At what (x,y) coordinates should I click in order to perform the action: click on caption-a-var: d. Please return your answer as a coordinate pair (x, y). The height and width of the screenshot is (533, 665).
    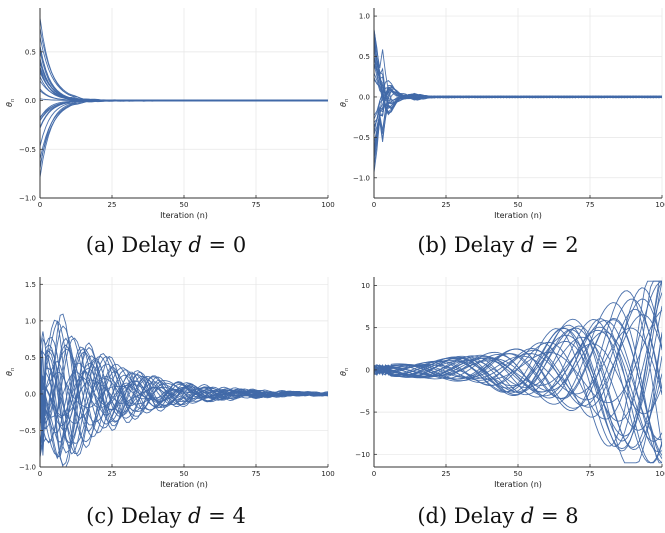
    Looking at the image, I should click on (195, 245).